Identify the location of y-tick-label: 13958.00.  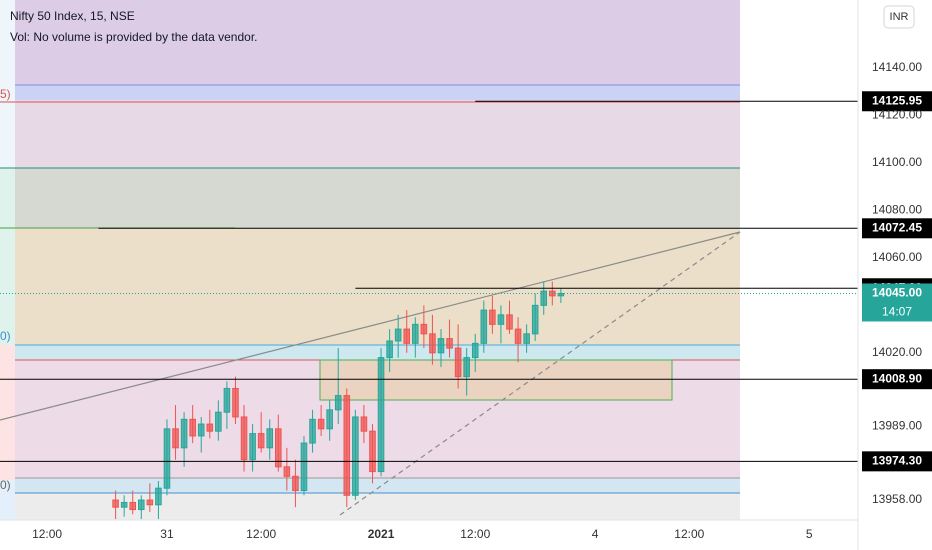
(897, 499).